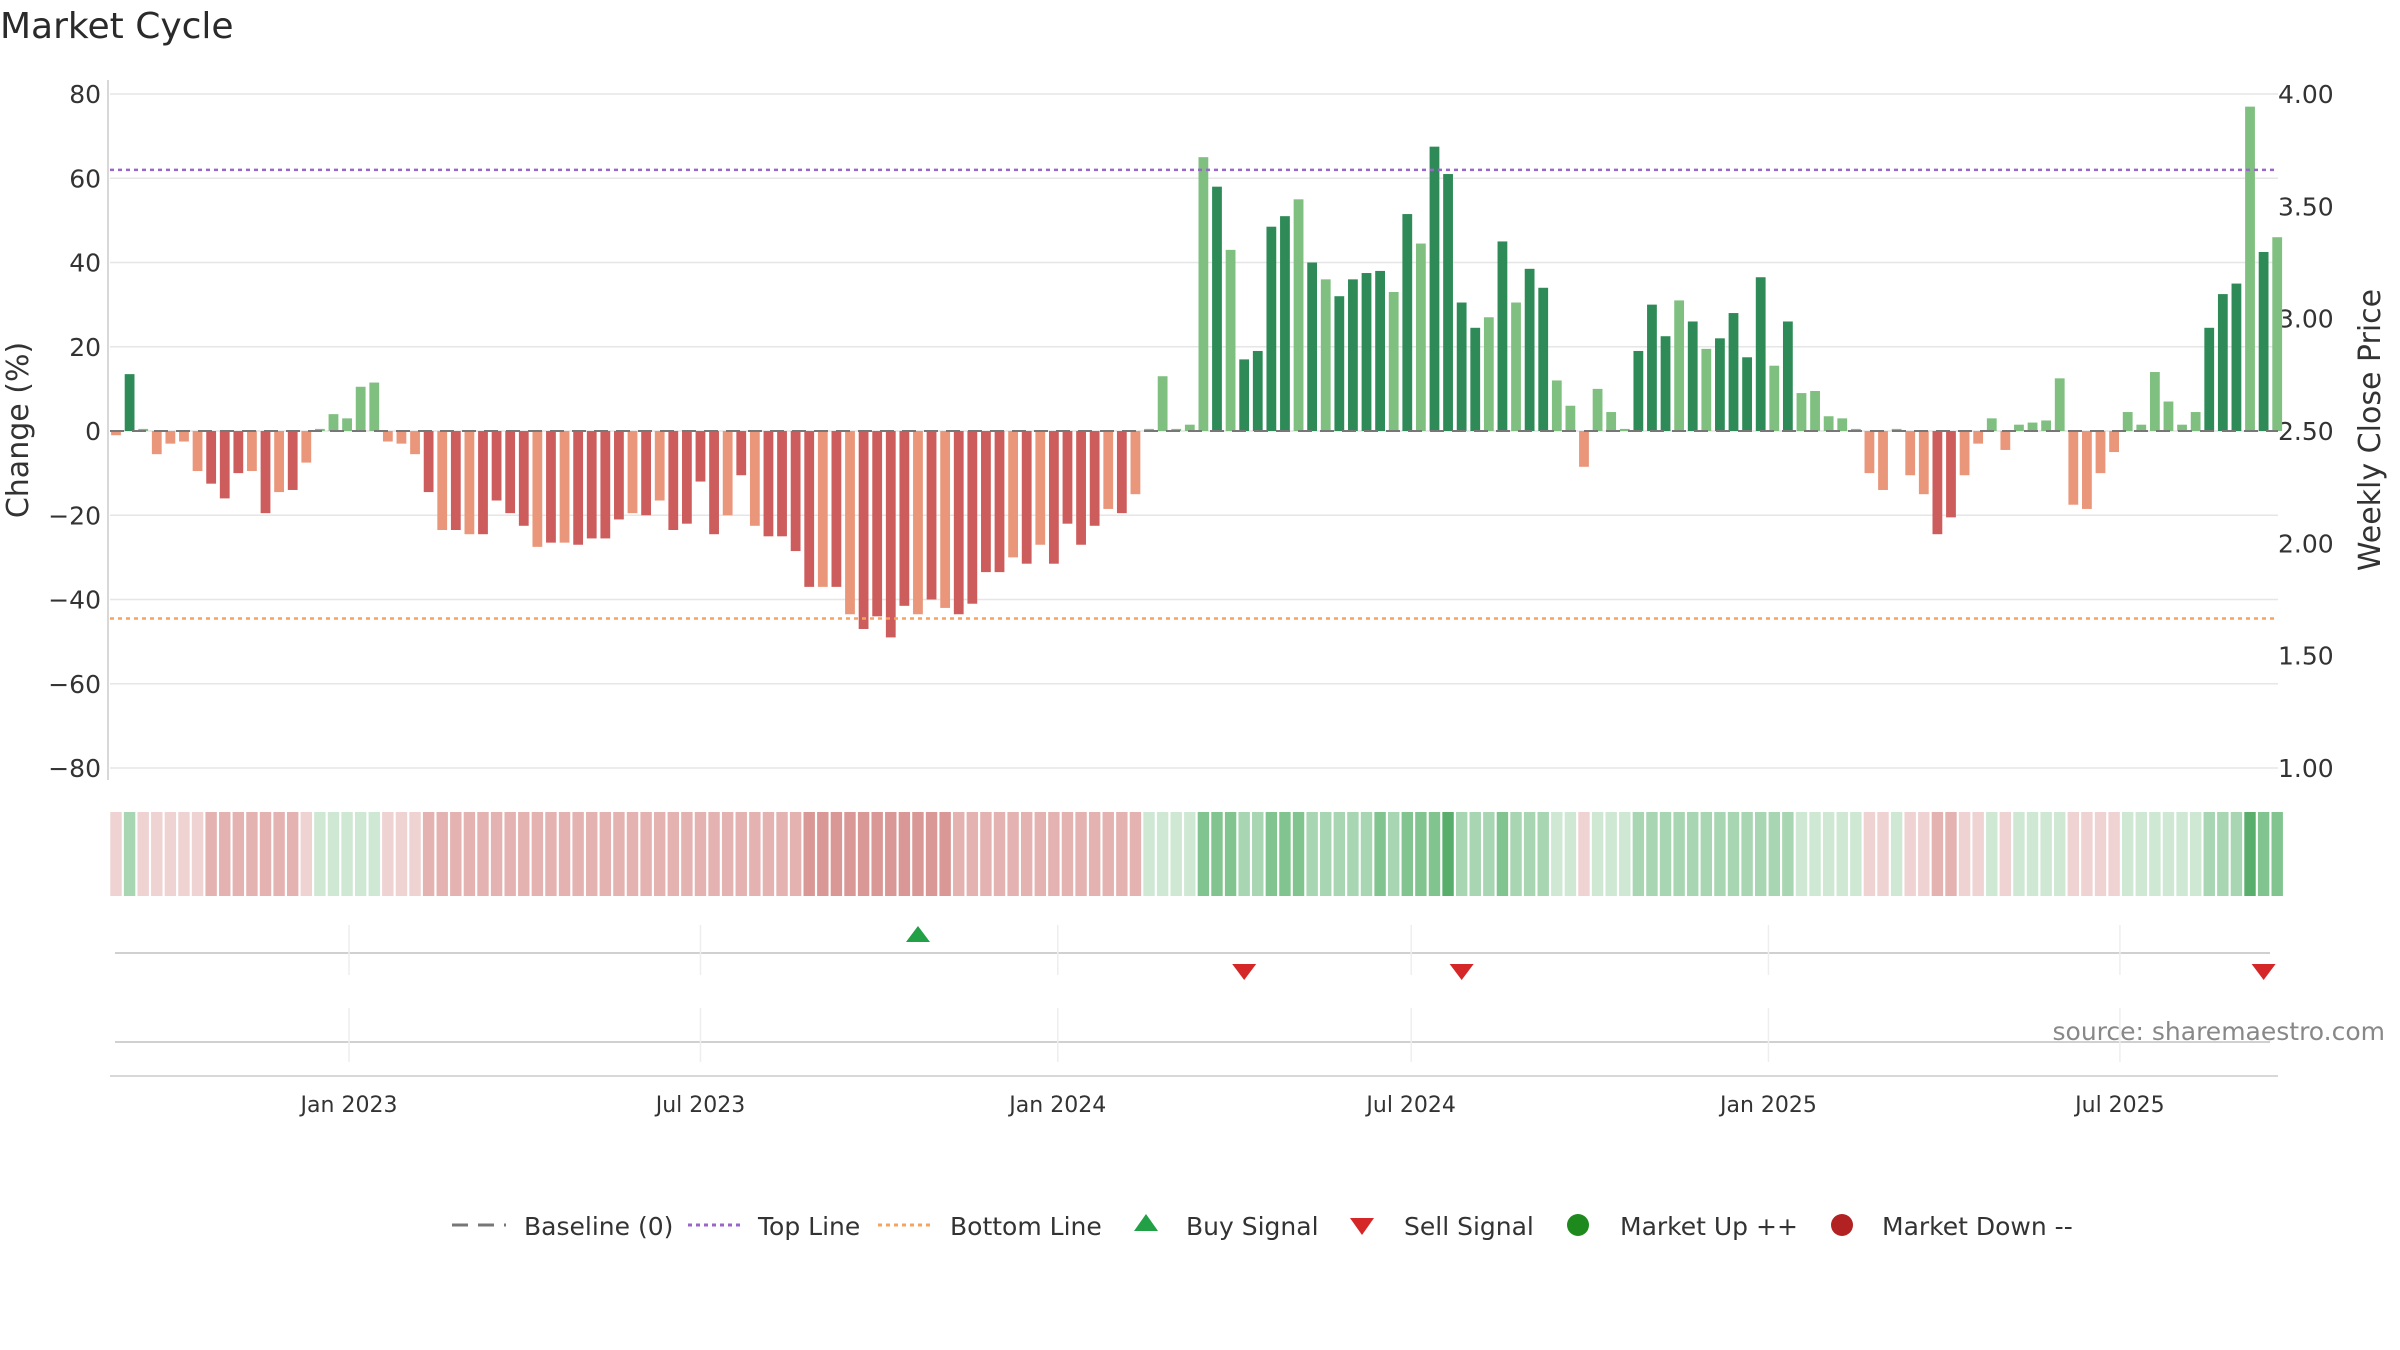 The height and width of the screenshot is (1350, 2400). What do you see at coordinates (1056, 1105) in the screenshot?
I see `x-tick-label: Jan 2024` at bounding box center [1056, 1105].